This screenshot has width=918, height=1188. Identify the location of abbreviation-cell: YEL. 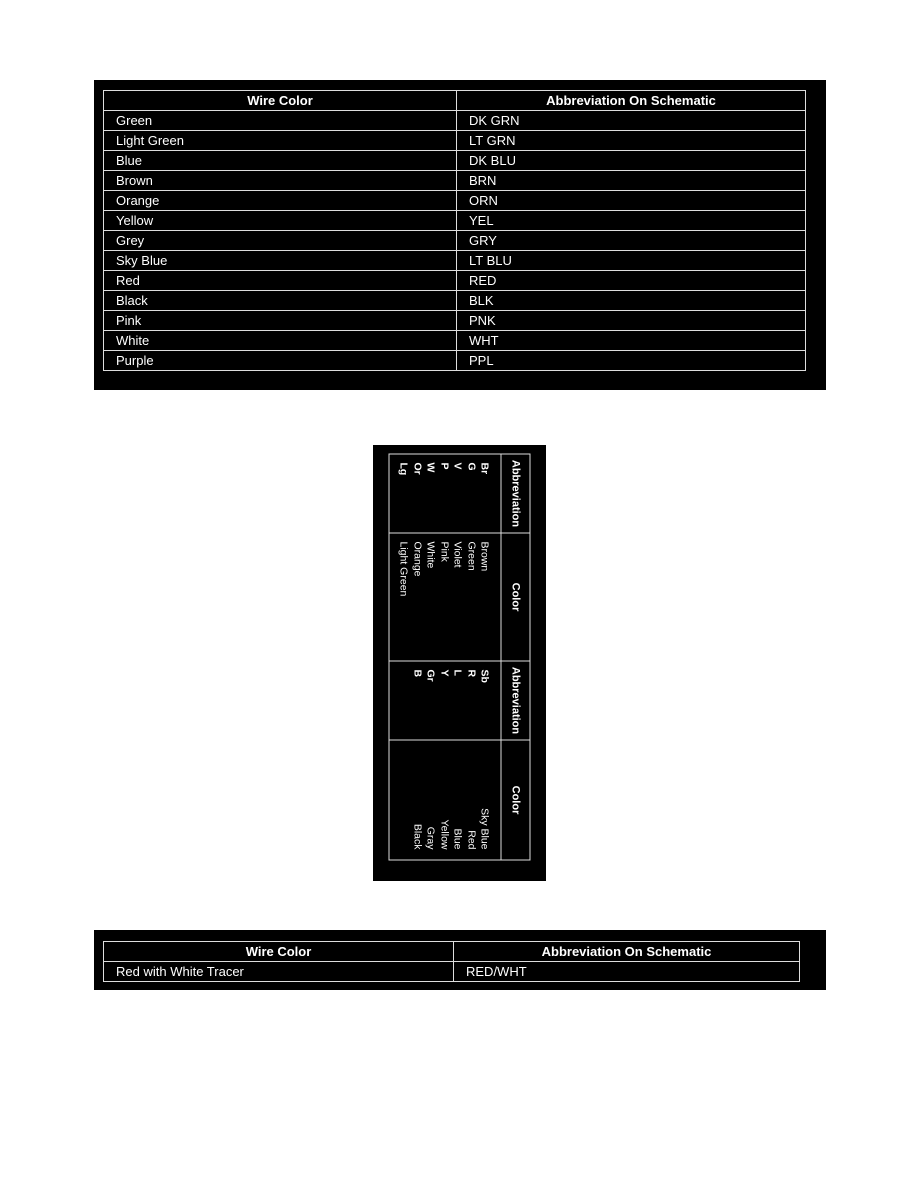
(631, 220).